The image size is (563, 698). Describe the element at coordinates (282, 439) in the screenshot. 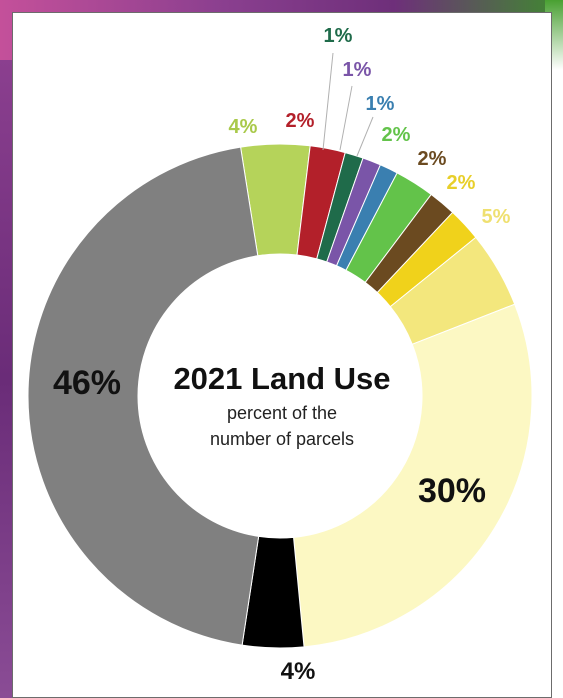

I see `center-subtitle-line2: number of parcels` at that location.